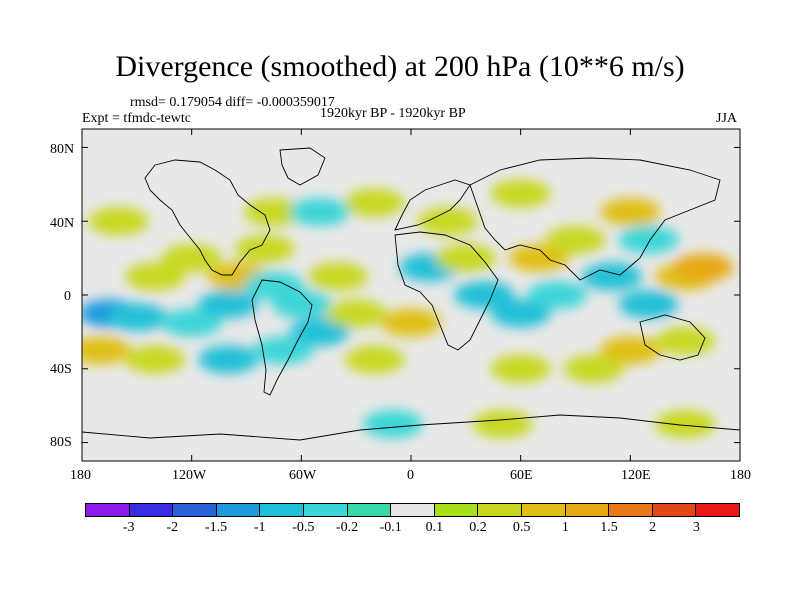  I want to click on lat-tick-label: 0, so click(67, 296).